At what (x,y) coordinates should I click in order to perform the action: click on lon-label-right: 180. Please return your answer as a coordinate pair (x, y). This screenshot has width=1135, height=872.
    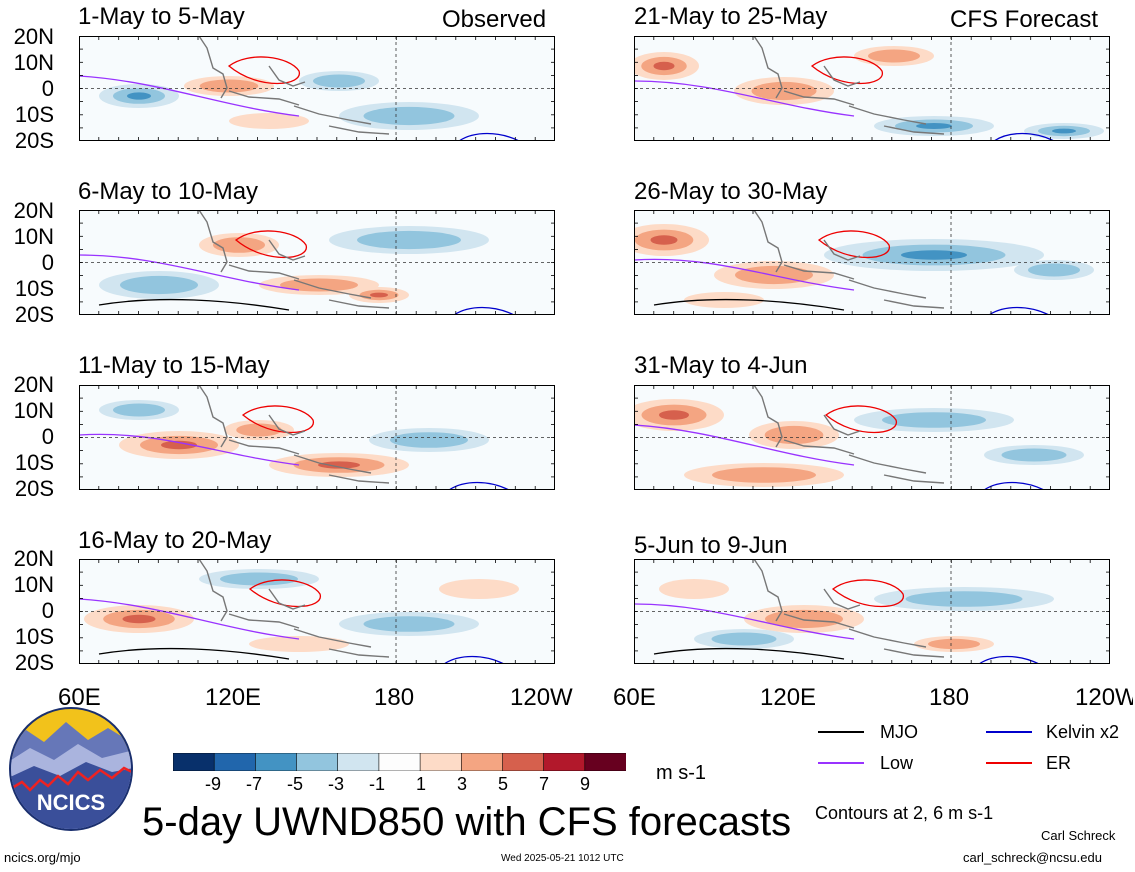
    Looking at the image, I should click on (949, 697).